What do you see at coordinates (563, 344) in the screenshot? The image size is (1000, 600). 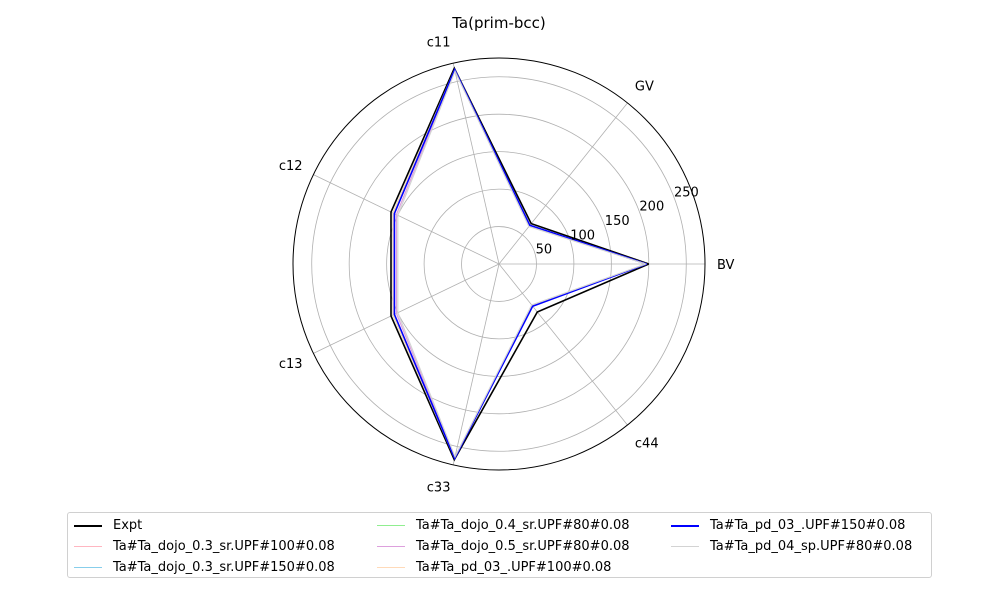 I see `grid-spoke-c44` at bounding box center [563, 344].